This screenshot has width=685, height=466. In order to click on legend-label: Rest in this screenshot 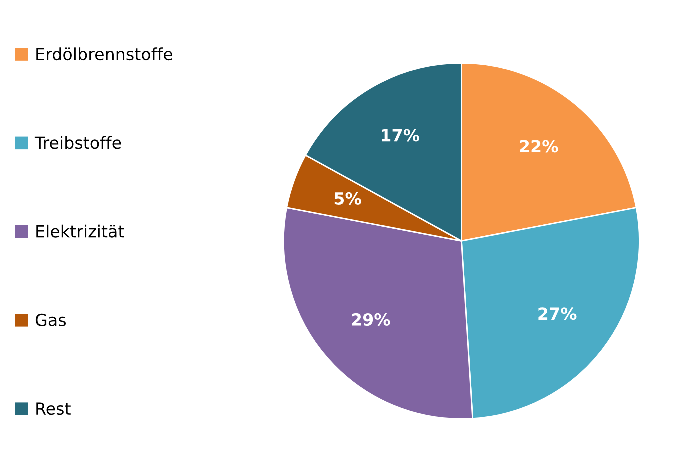, I will do `click(53, 409)`.